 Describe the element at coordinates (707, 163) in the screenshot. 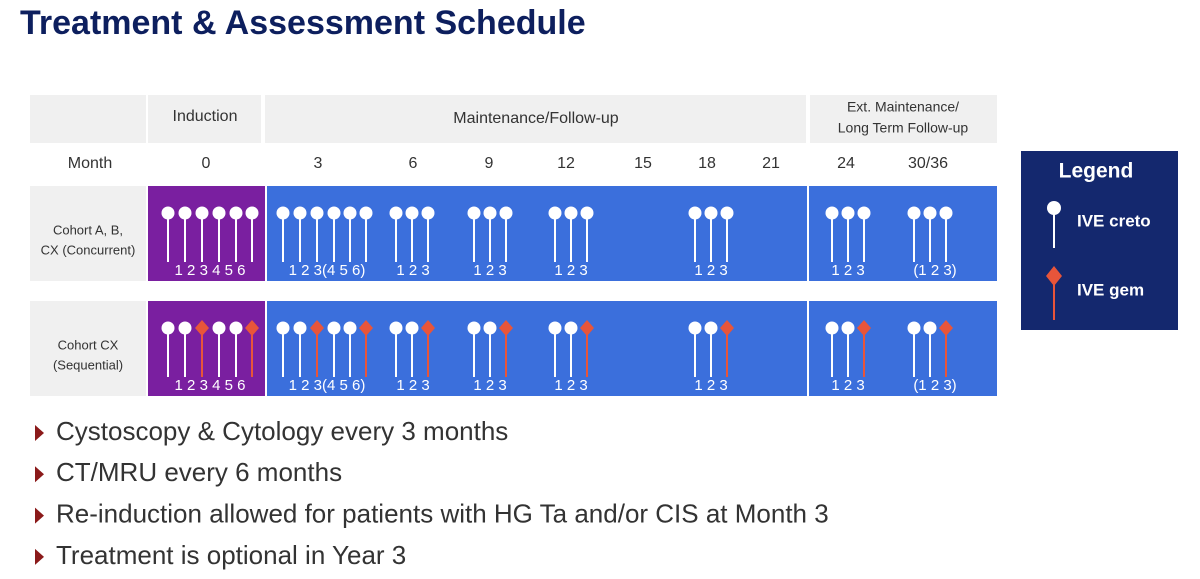

I see `month: 18` at that location.